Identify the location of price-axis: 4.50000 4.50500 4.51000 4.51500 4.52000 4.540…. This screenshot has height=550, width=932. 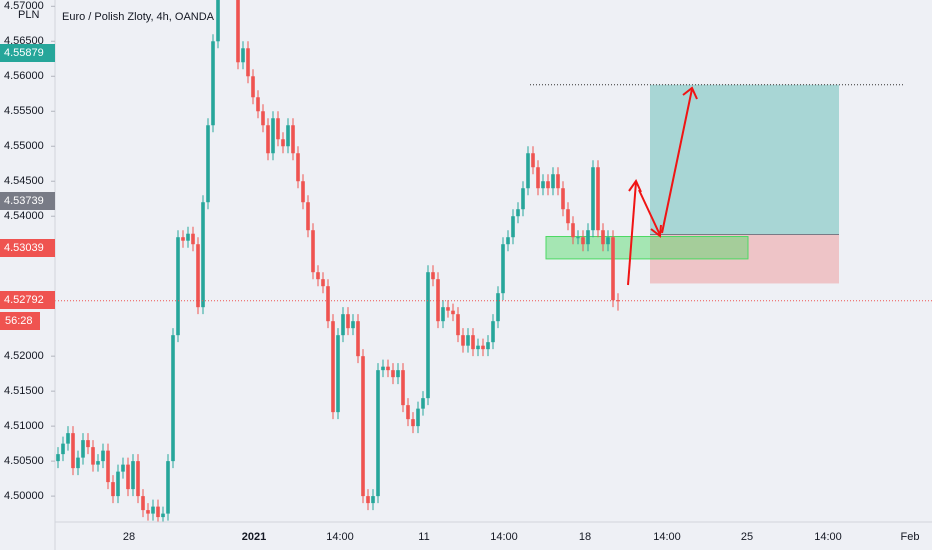
(29, 251).